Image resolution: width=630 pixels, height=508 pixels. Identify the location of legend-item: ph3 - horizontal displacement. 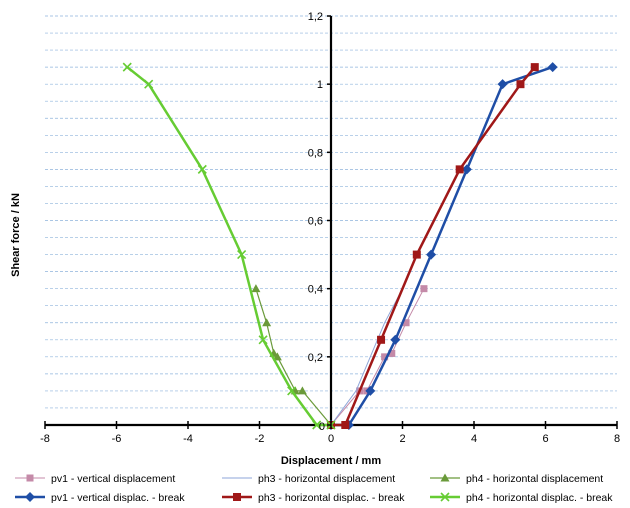
(308, 479).